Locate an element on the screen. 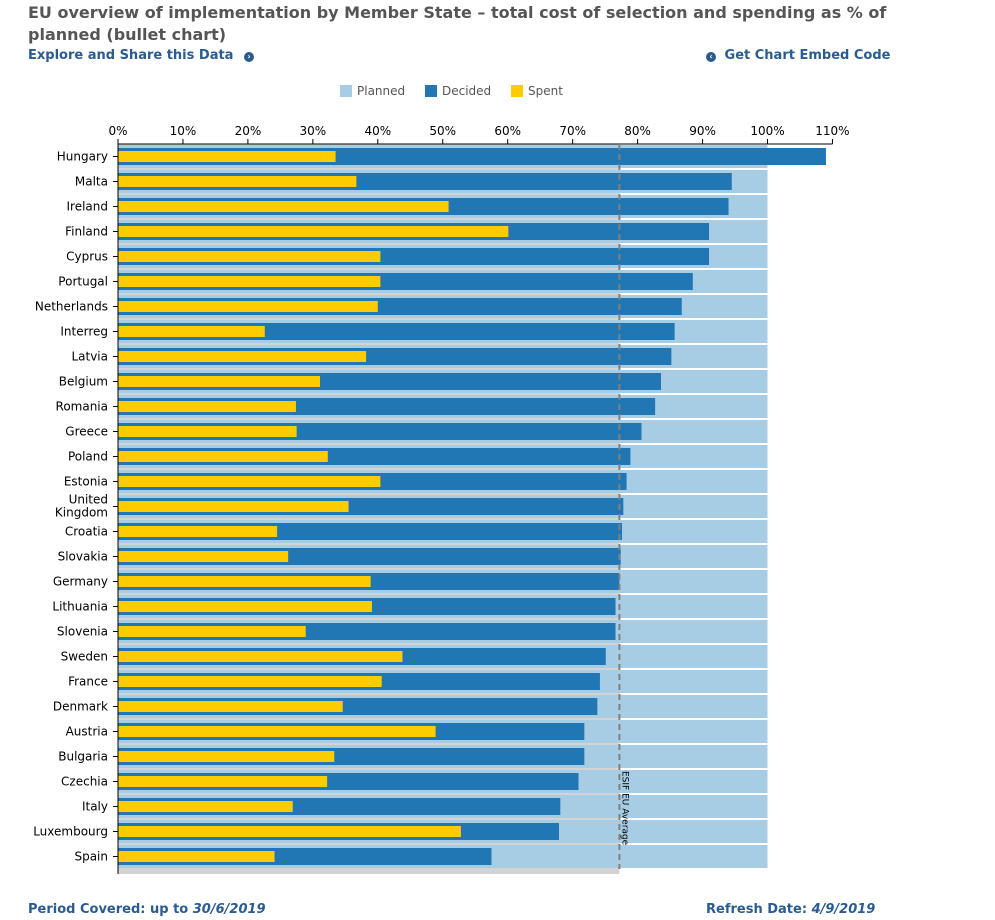 This screenshot has width=995, height=920. explore-share-label: Explore and Share this Data is located at coordinates (131, 55).